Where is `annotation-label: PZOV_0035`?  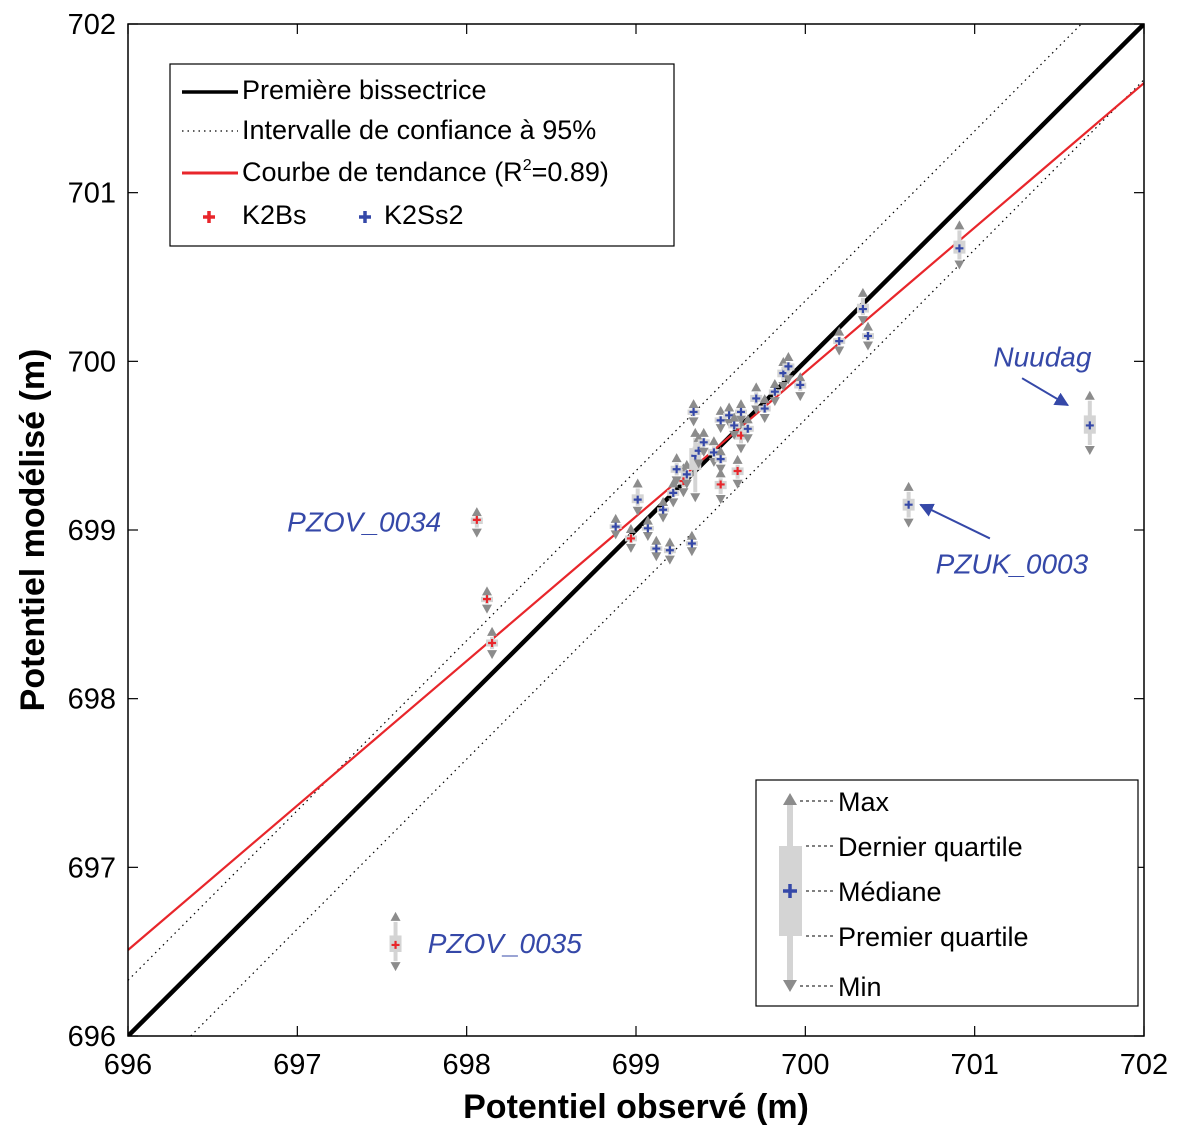
annotation-label: PZOV_0035 is located at coordinates (505, 943).